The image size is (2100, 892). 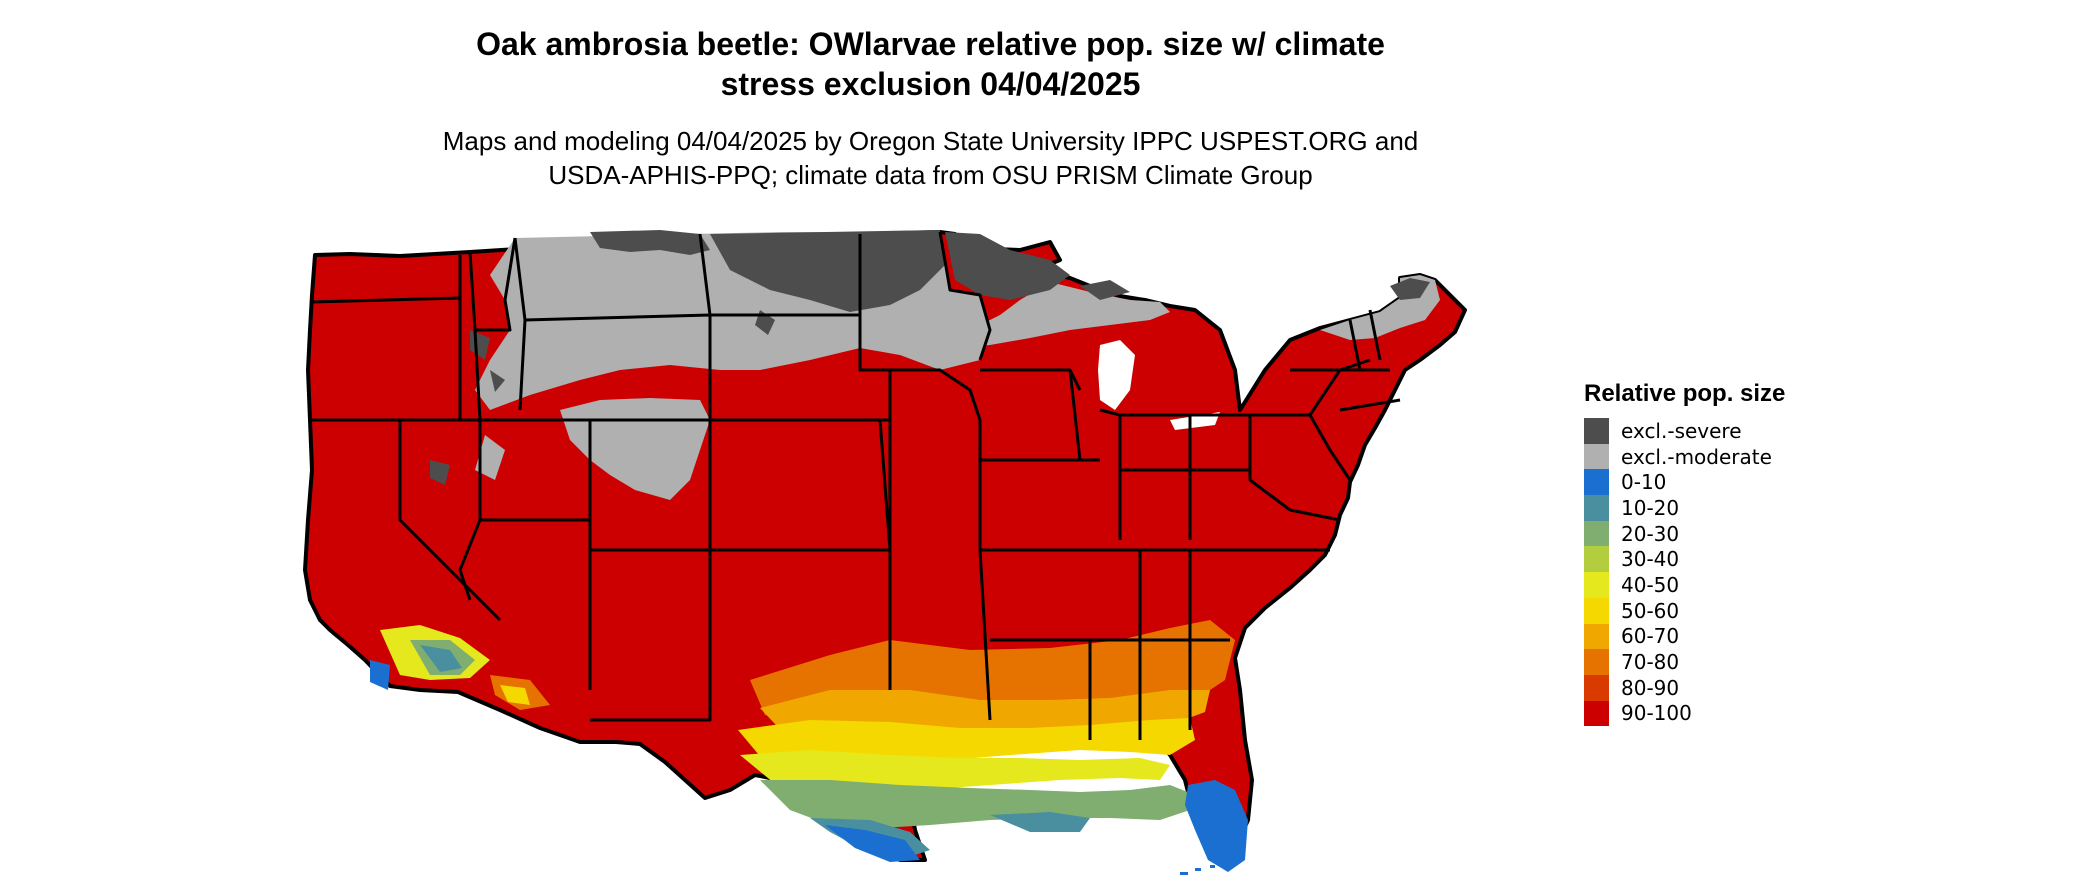 I want to click on legend-label: 70-80, so click(x=1650, y=662).